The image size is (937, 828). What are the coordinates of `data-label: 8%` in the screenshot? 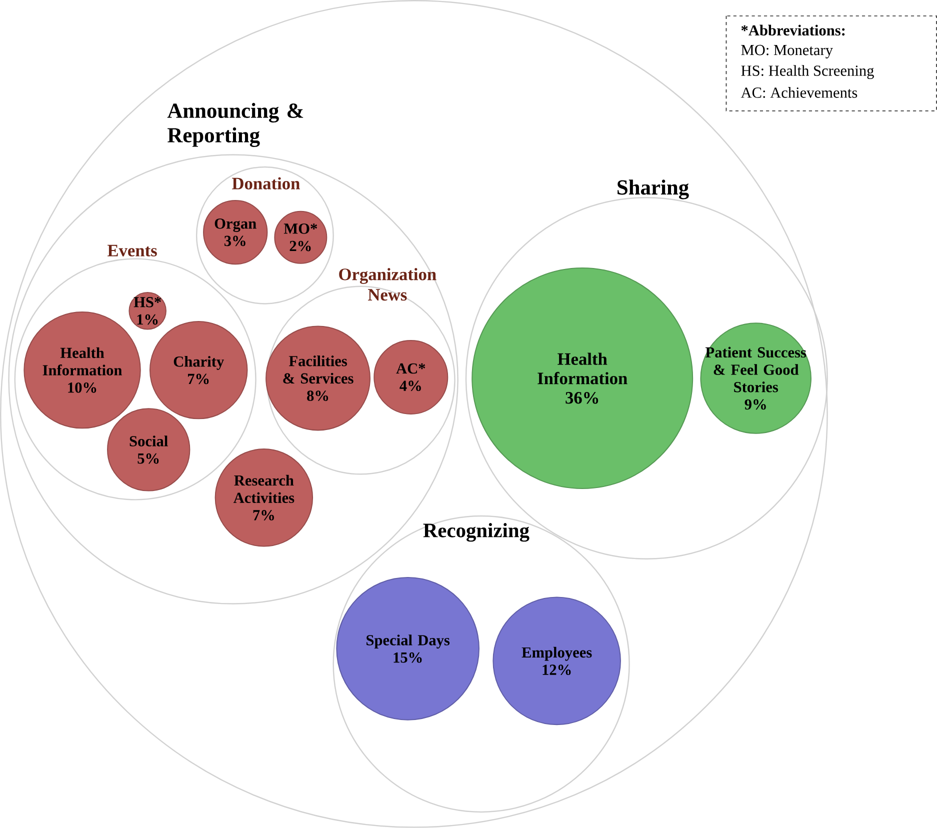 It's located at (317, 396).